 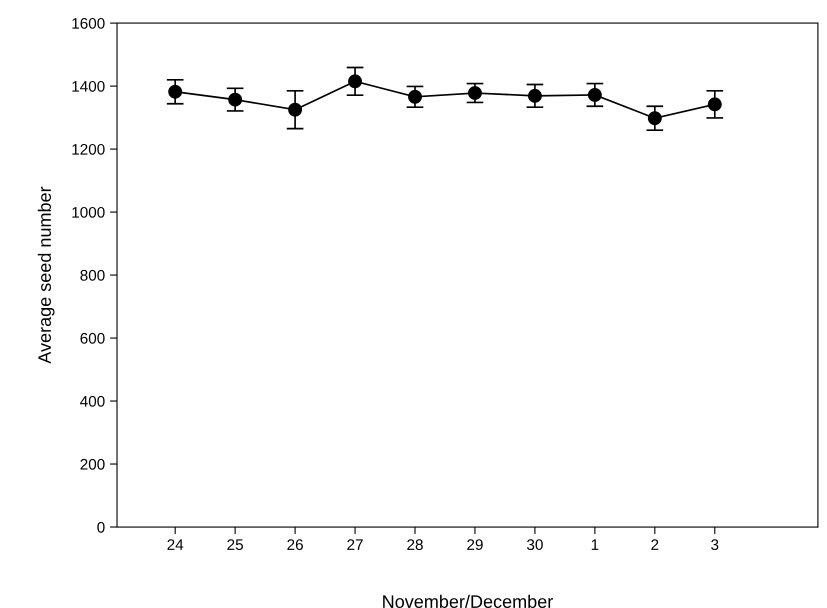 I want to click on y-tick-label: 1600, so click(x=88, y=23).